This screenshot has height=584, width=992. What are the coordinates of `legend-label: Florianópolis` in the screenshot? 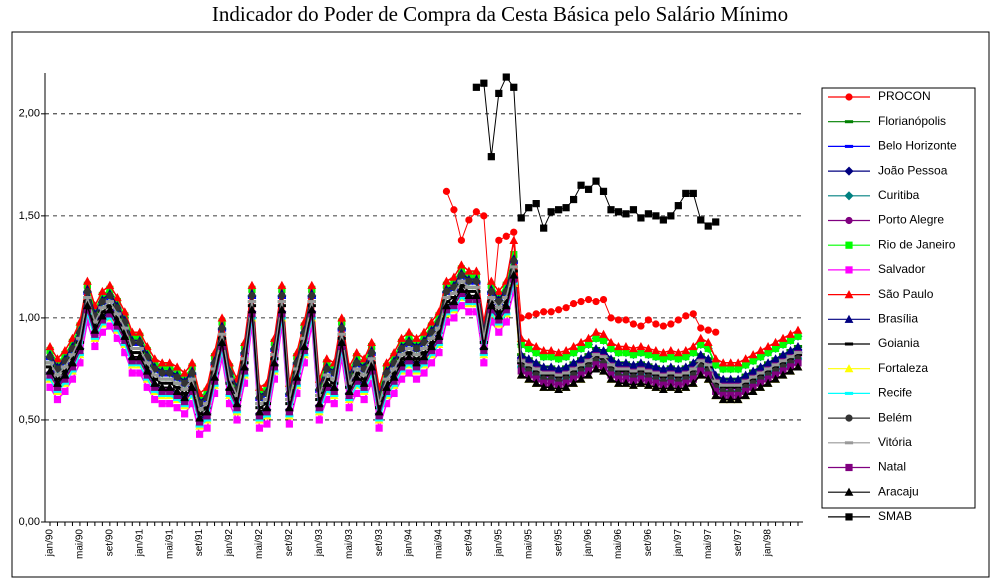 It's located at (912, 121).